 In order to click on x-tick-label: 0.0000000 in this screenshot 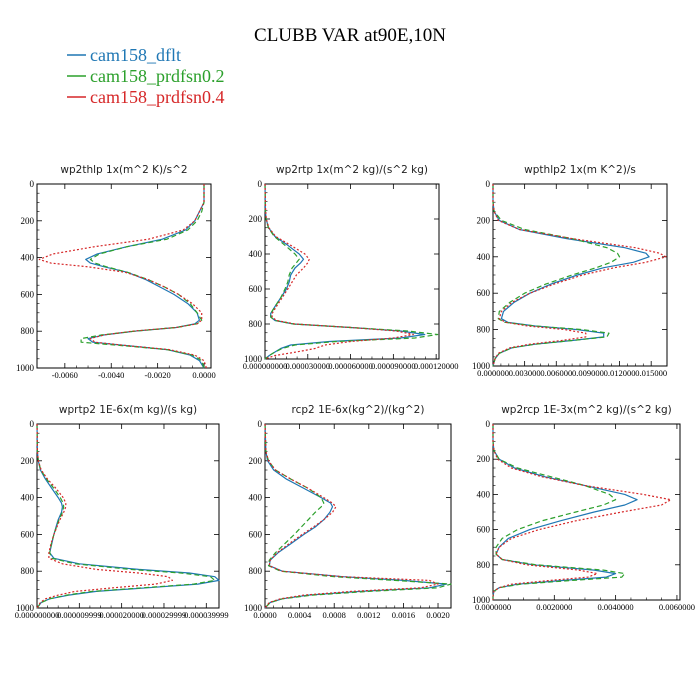, I will do `click(493, 607)`.